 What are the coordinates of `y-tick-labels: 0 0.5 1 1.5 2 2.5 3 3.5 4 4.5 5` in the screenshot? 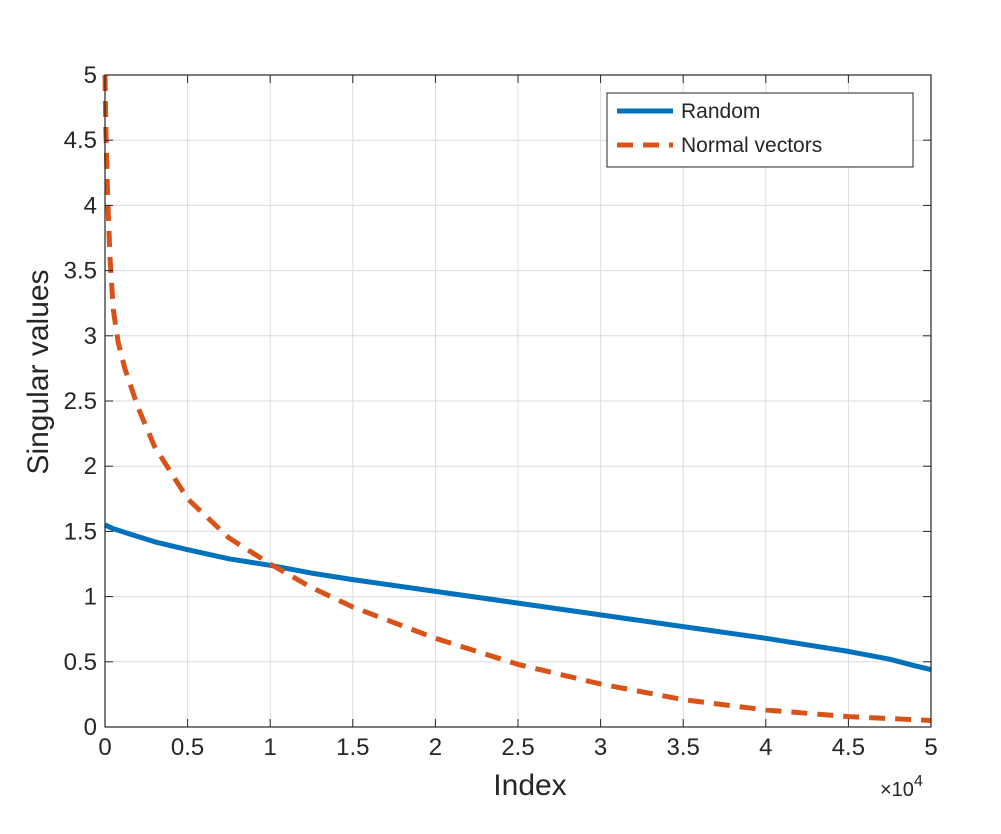 It's located at (80, 401).